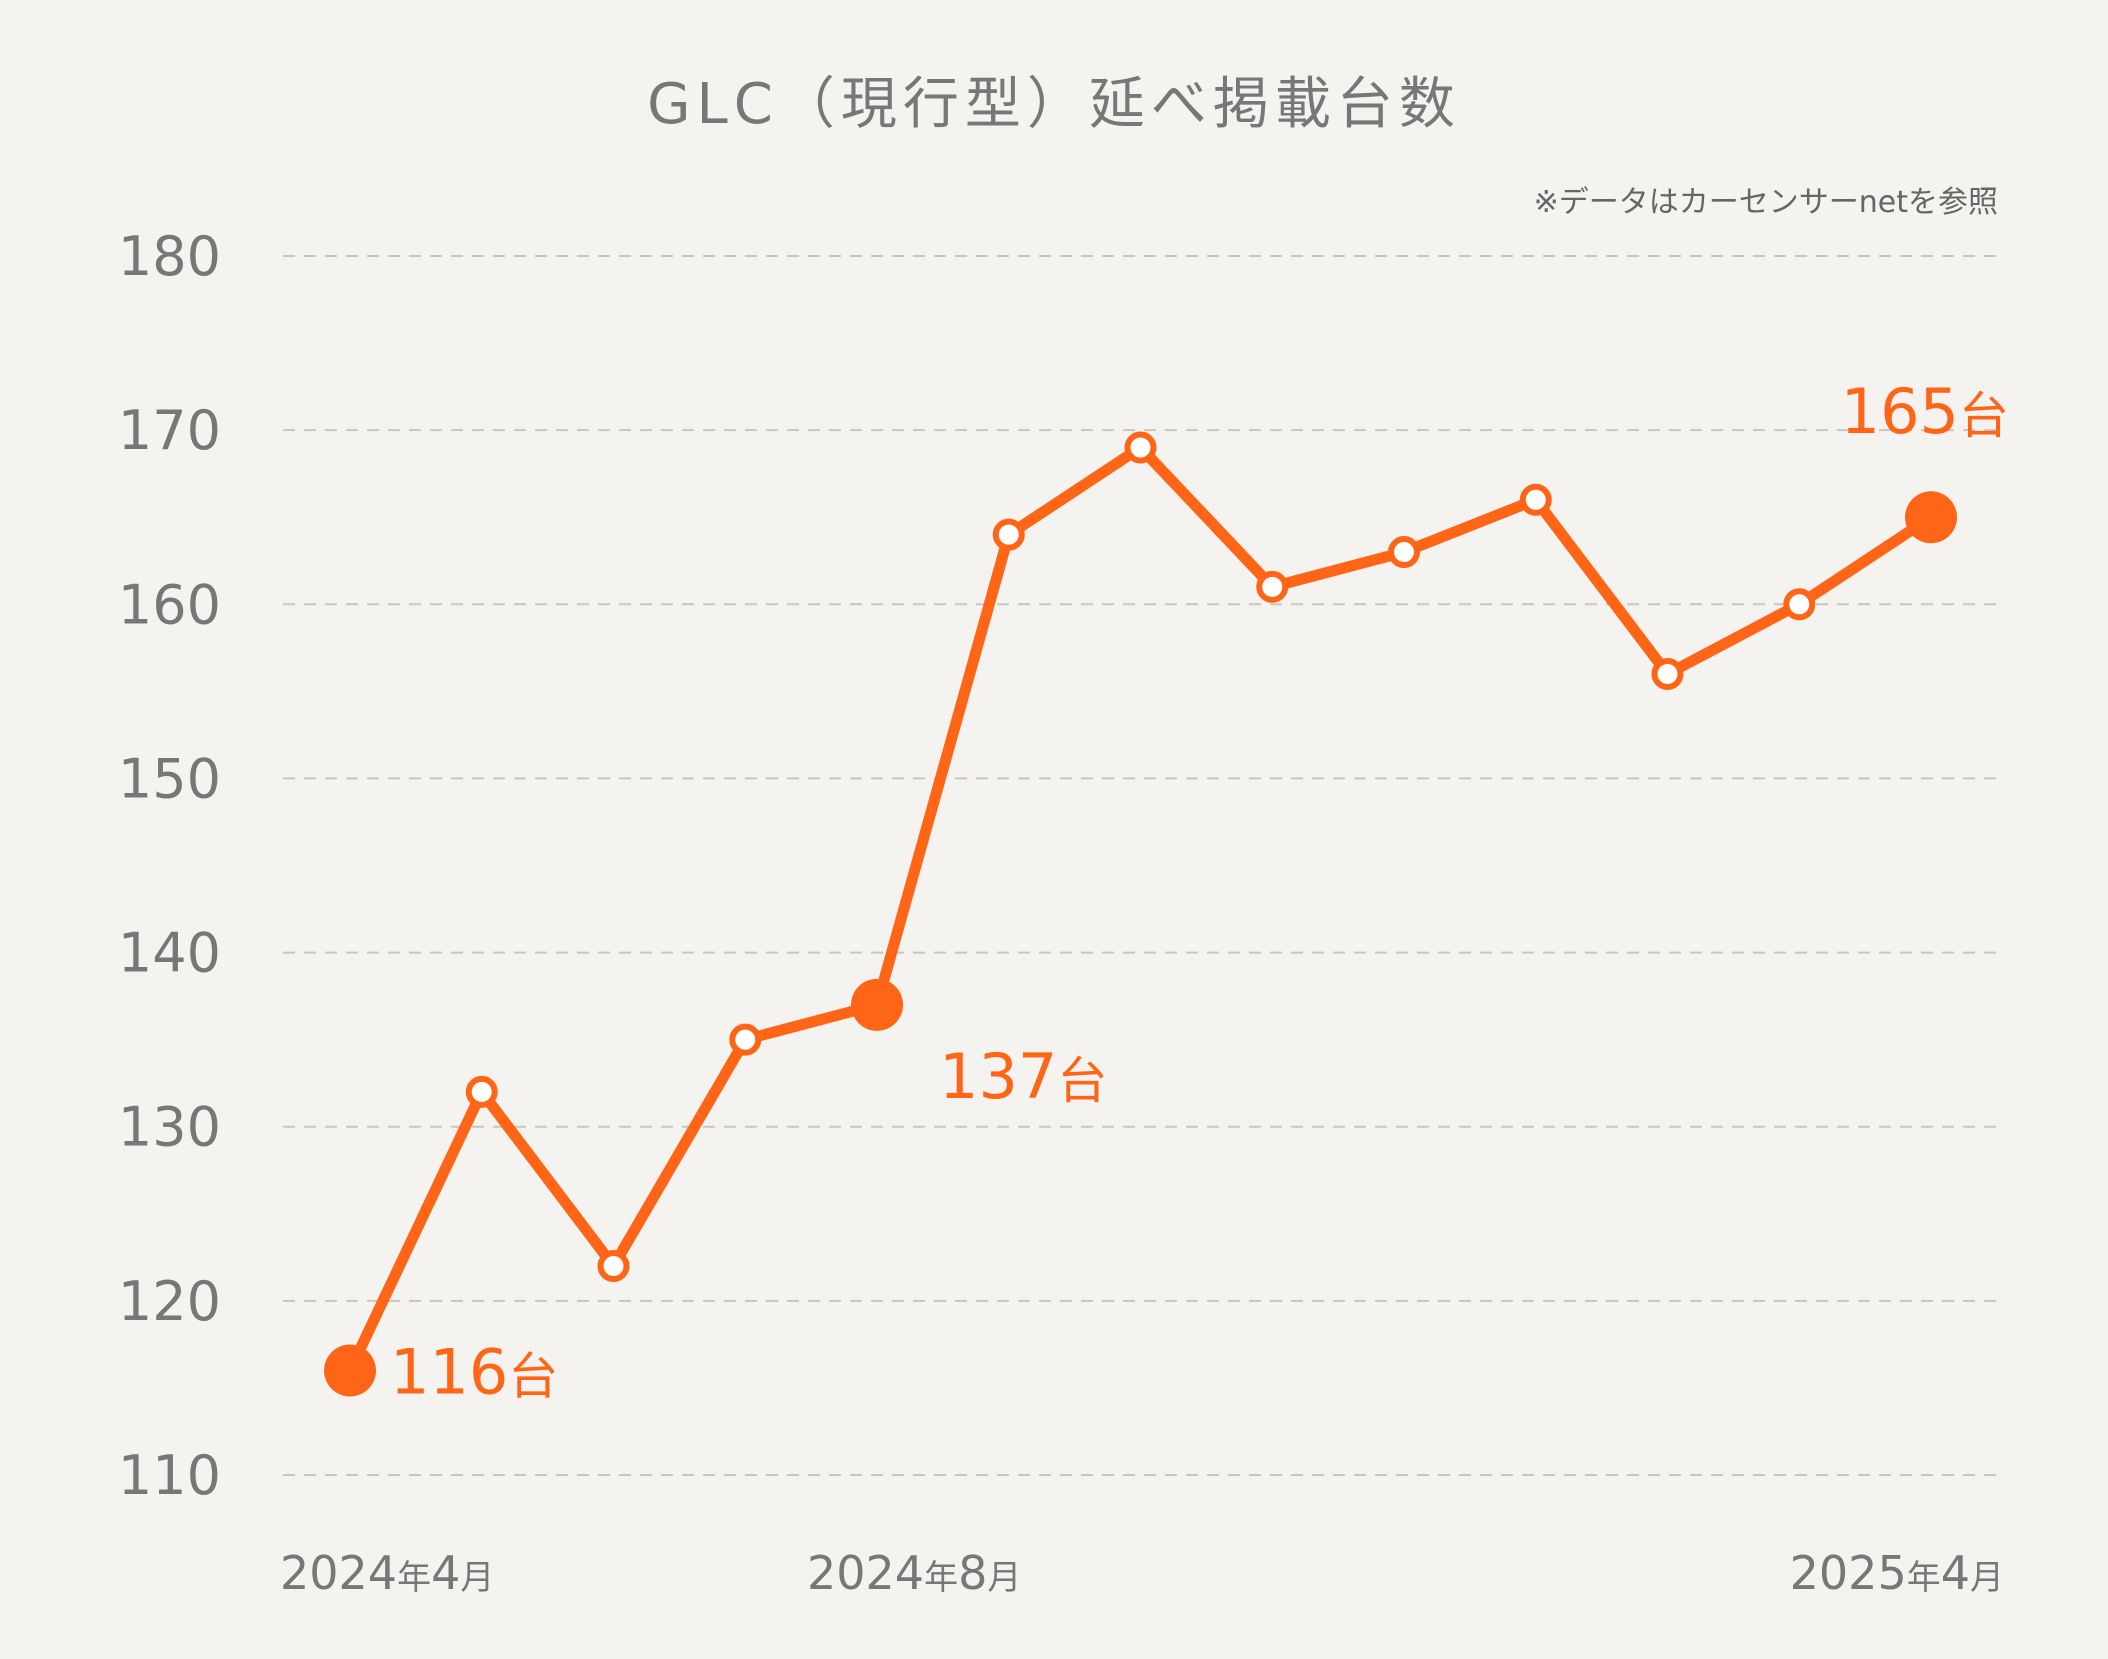 The width and height of the screenshot is (2108, 1659). I want to click on source-note: ※データはカーセンサーnetを参照, so click(1766, 202).